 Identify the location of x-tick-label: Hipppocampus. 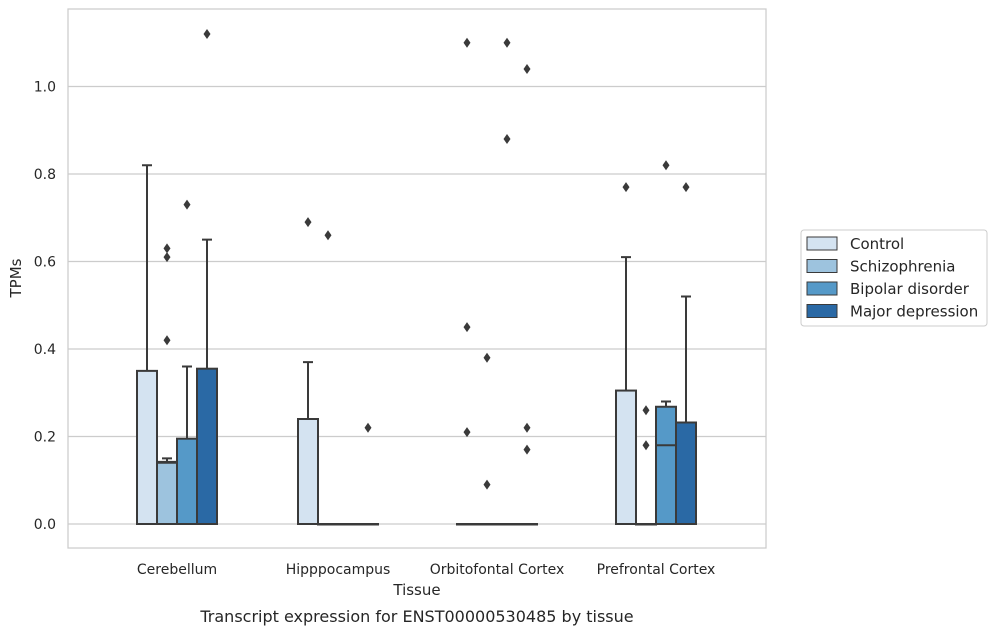
(338, 570).